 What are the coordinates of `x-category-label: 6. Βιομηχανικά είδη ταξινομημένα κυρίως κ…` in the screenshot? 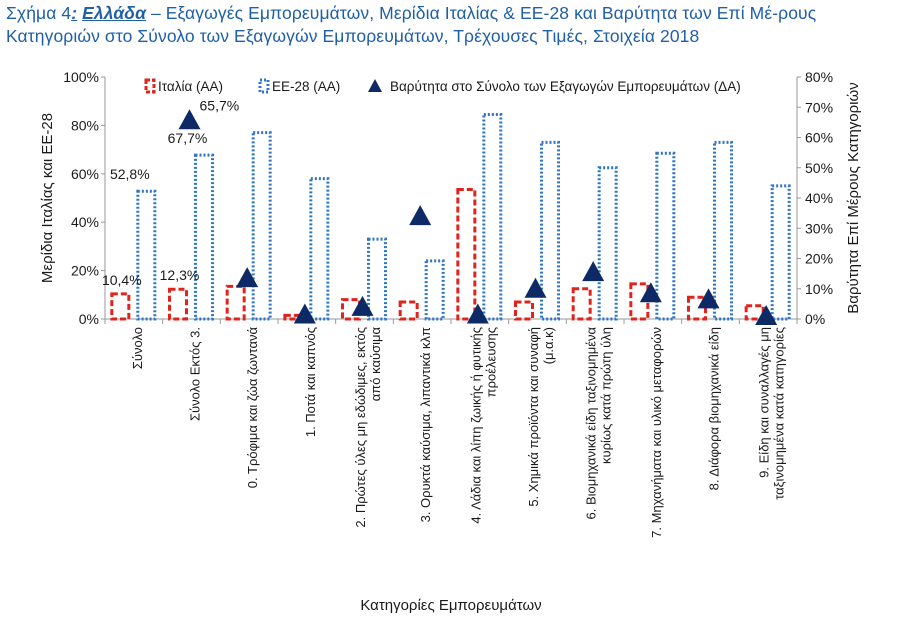 It's located at (599, 423).